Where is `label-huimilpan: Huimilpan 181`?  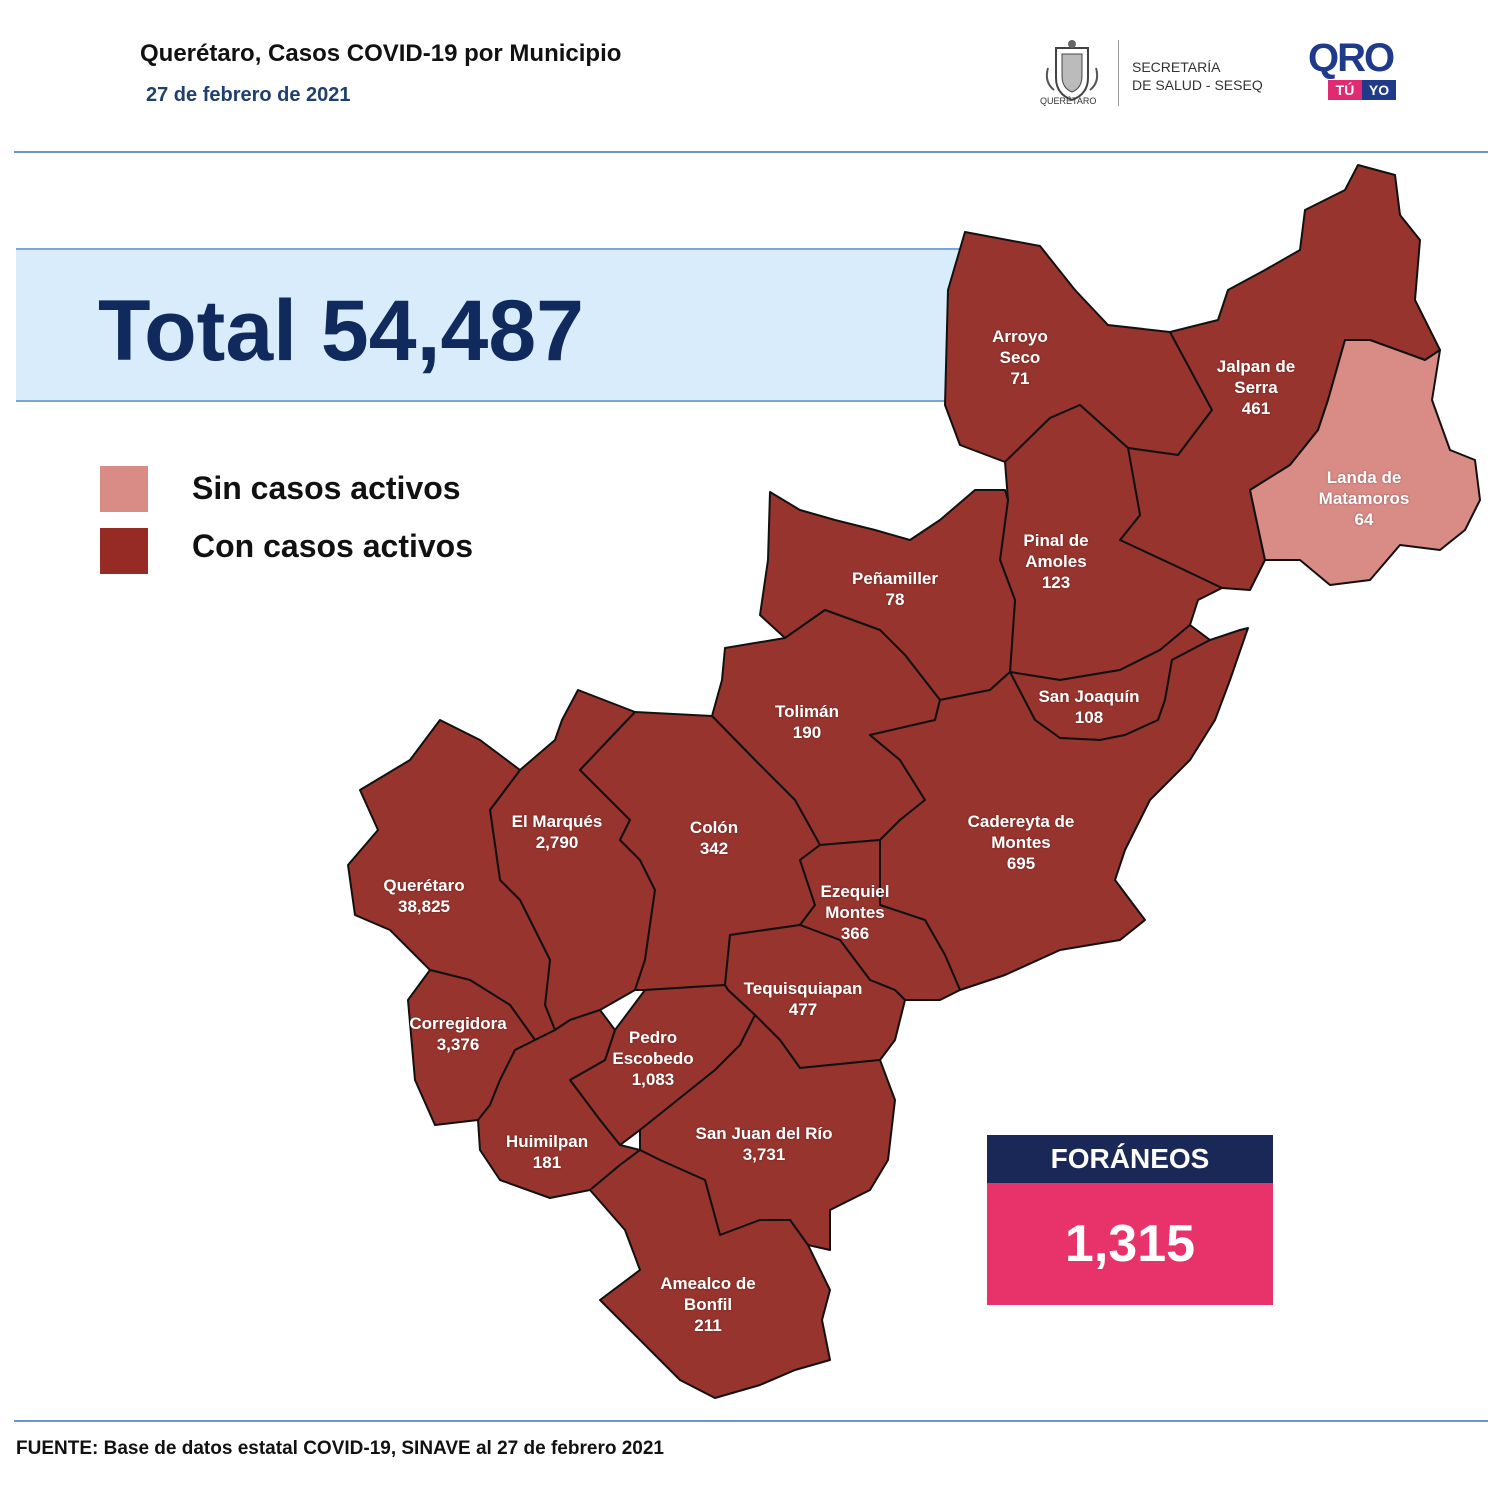
label-huimilpan: Huimilpan 181 is located at coordinates (547, 1152).